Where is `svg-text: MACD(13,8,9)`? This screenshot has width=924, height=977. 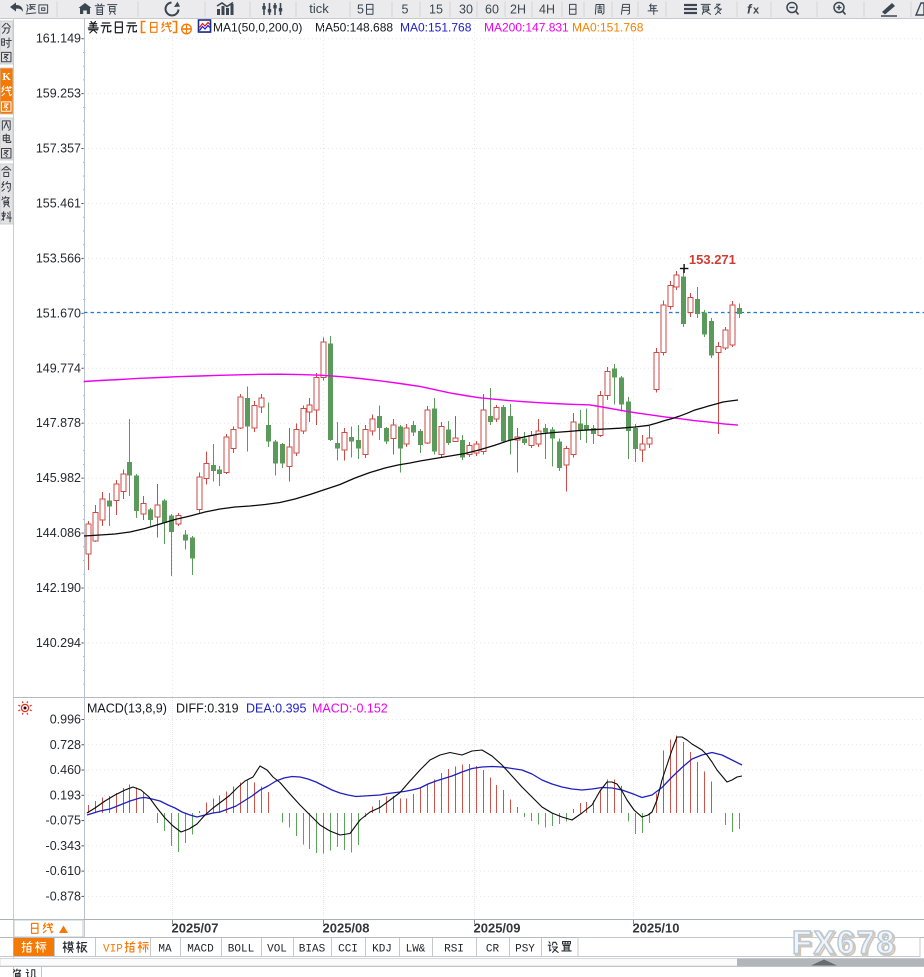 svg-text: MACD(13,8,9) is located at coordinates (127, 709).